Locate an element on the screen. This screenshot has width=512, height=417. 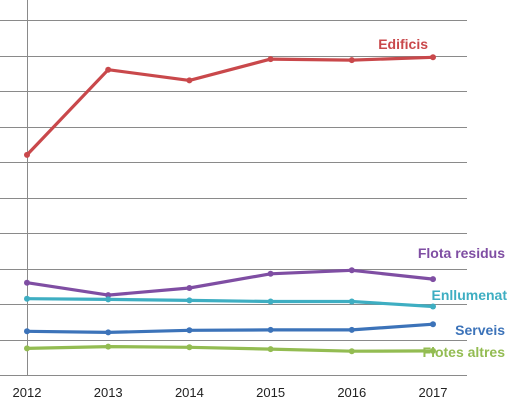
x-tick-label: 2016 is located at coordinates (351, 392).